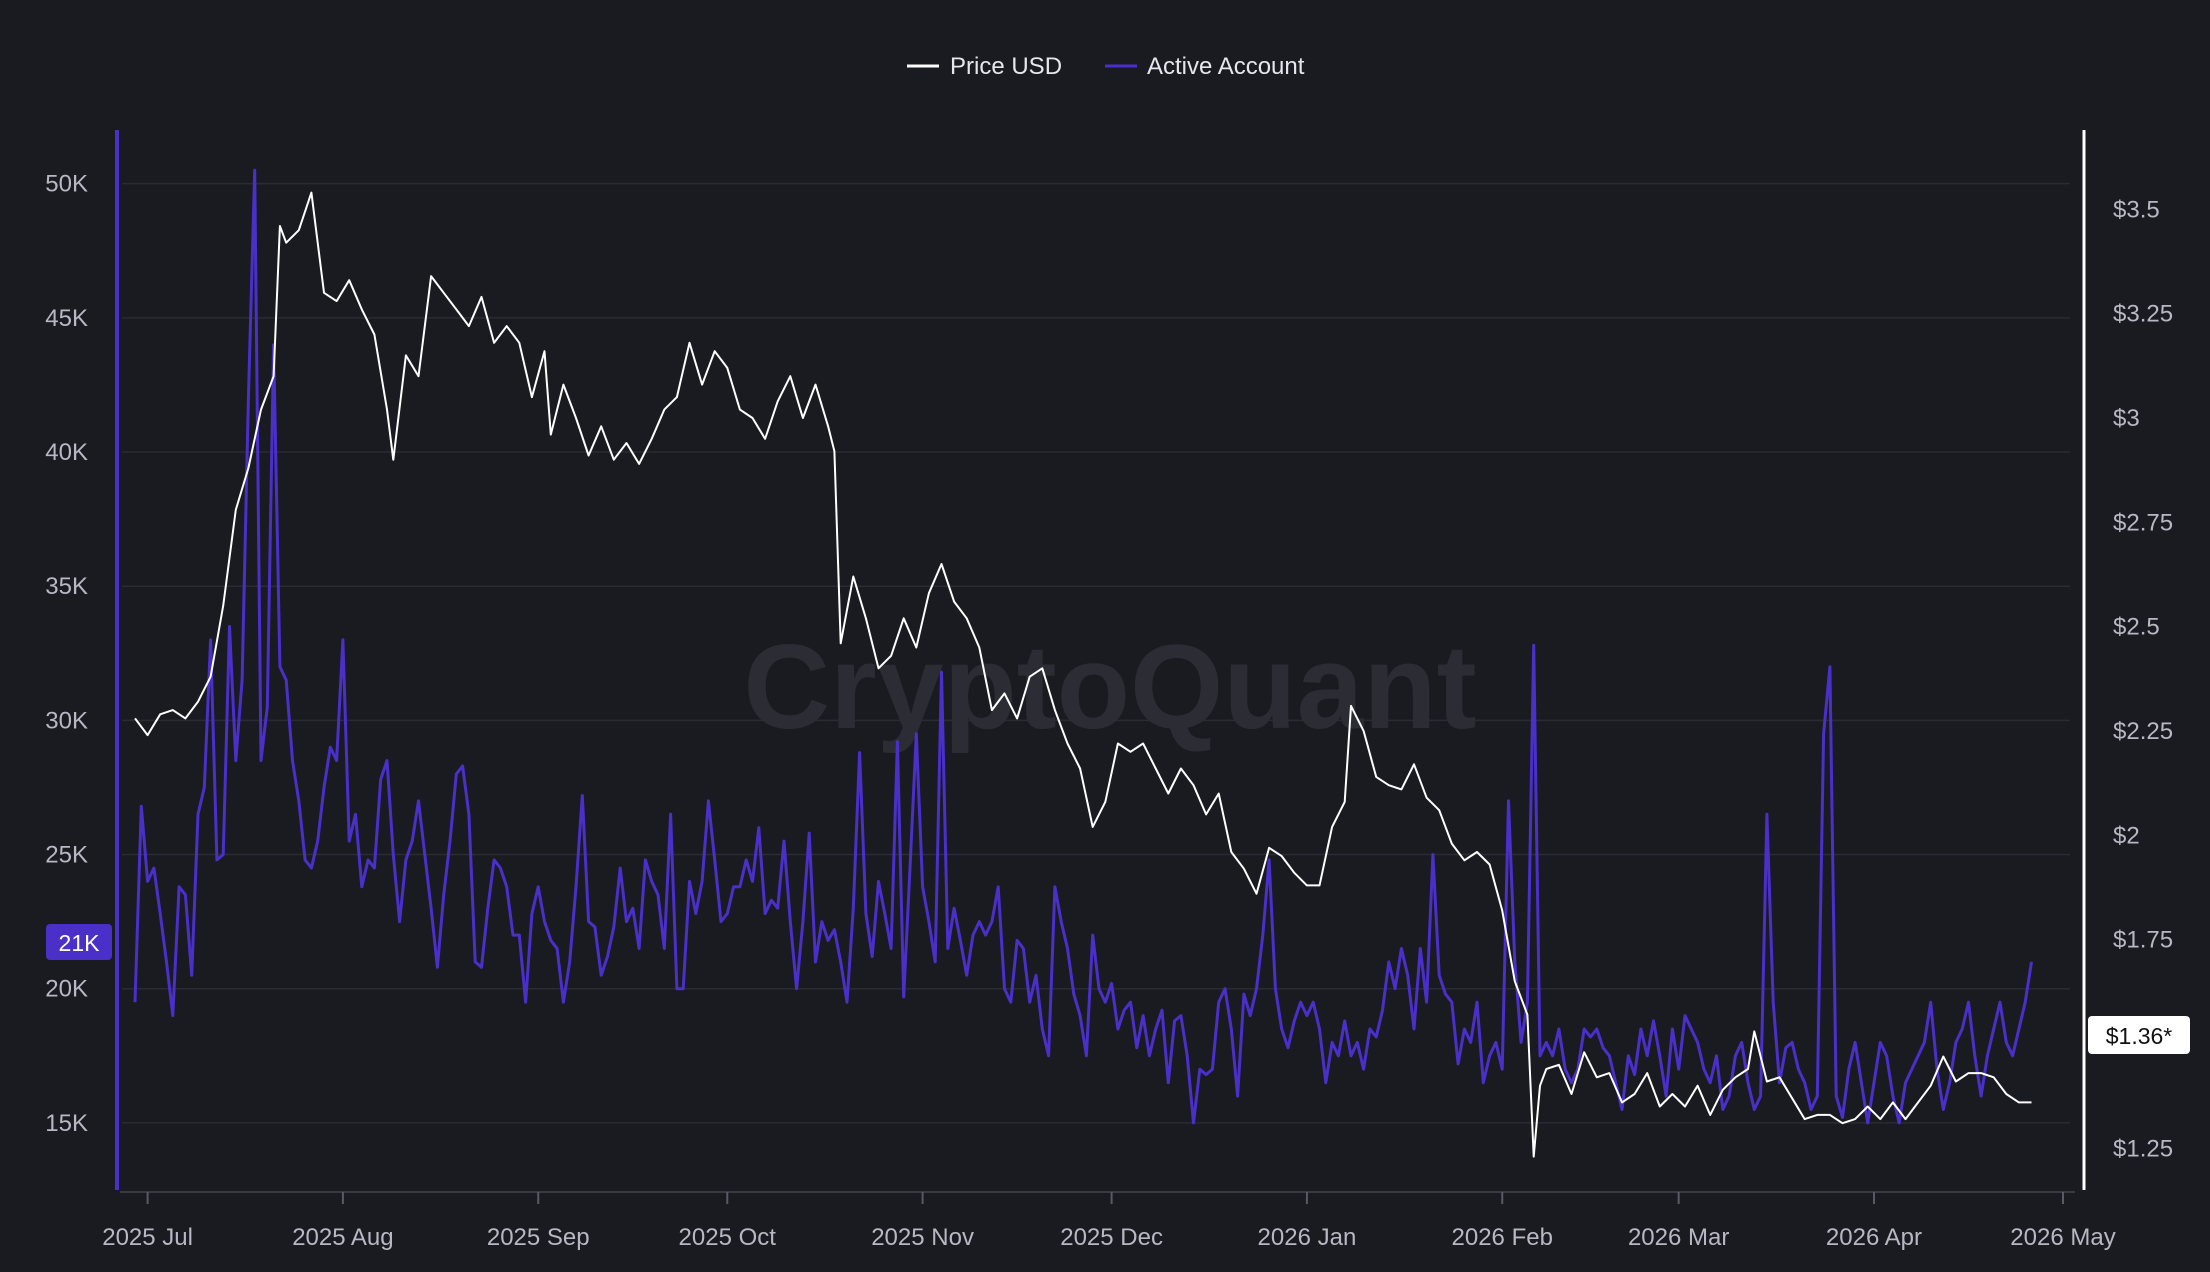 This screenshot has height=1272, width=2210. What do you see at coordinates (66, 989) in the screenshot?
I see `left-tick-label: 20K` at bounding box center [66, 989].